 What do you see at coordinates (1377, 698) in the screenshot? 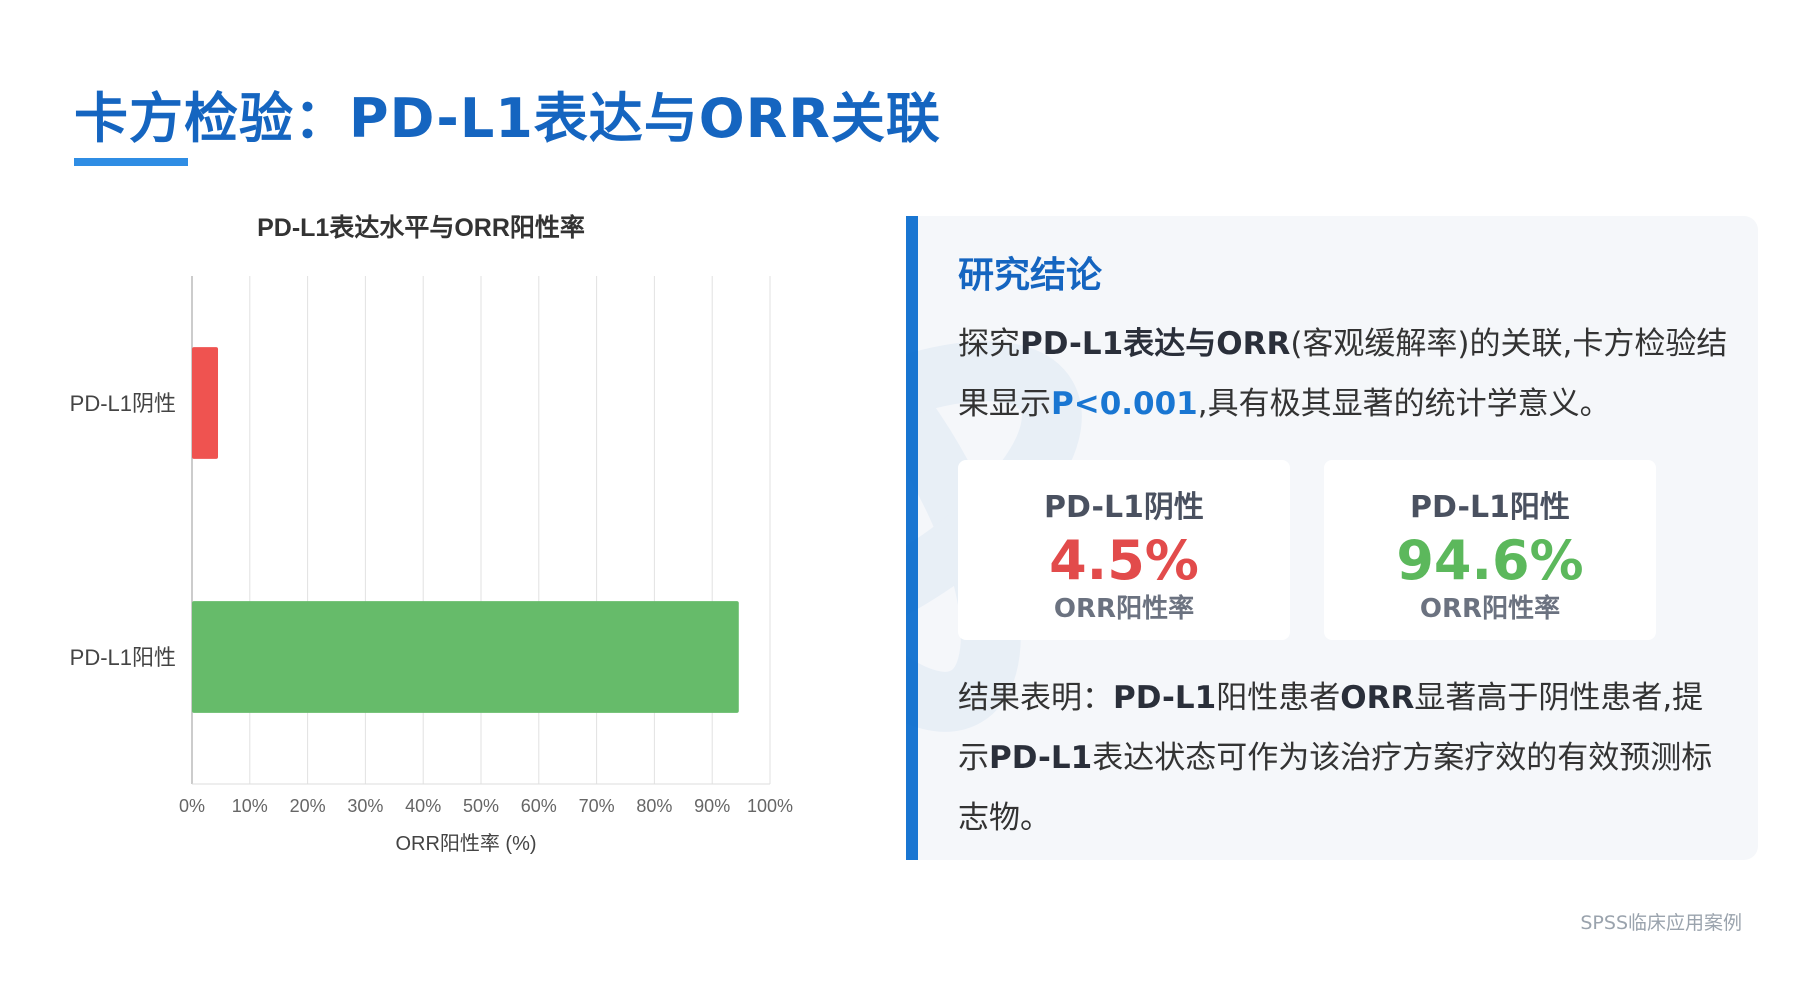
I see `emphasis-segment: ORR` at bounding box center [1377, 698].